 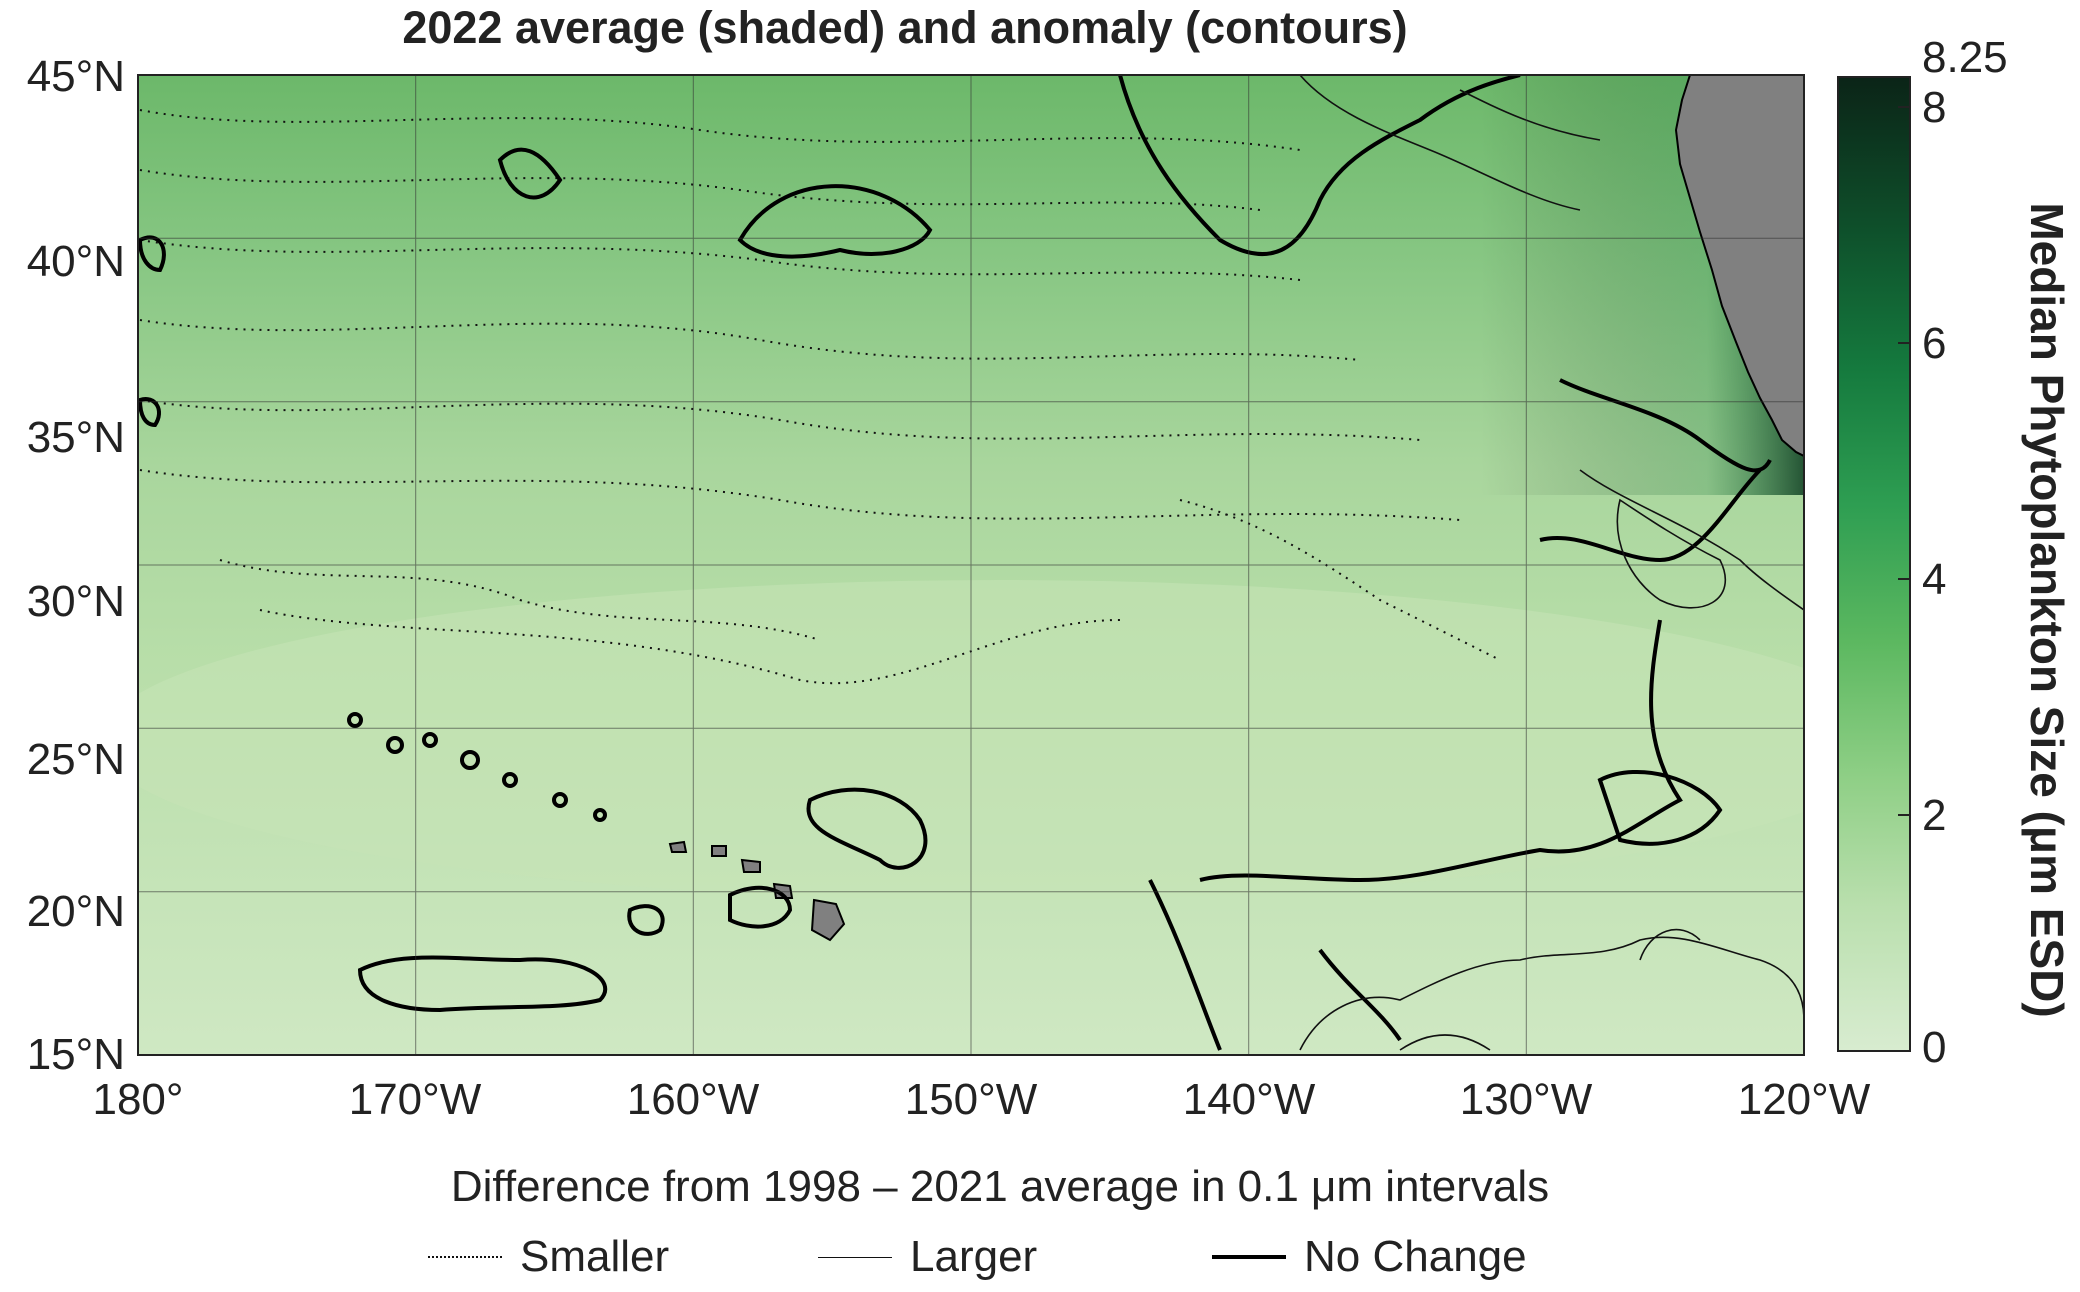 I want to click on legend-item-smaller: Smaller, so click(x=548, y=1257).